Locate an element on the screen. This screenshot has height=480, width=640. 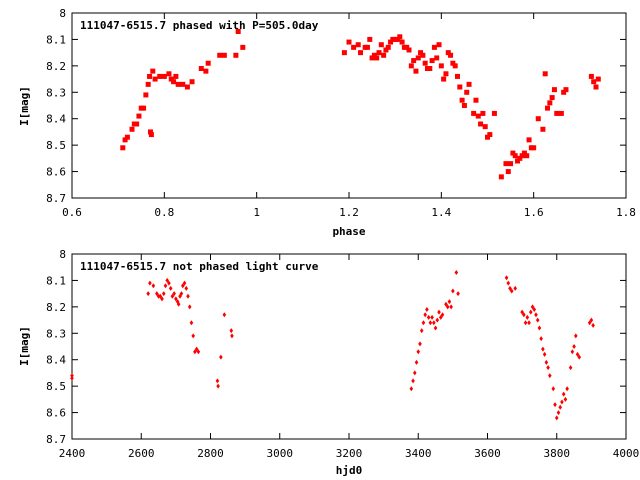
x-tick-label: 4000 is located at coordinates (626, 453).